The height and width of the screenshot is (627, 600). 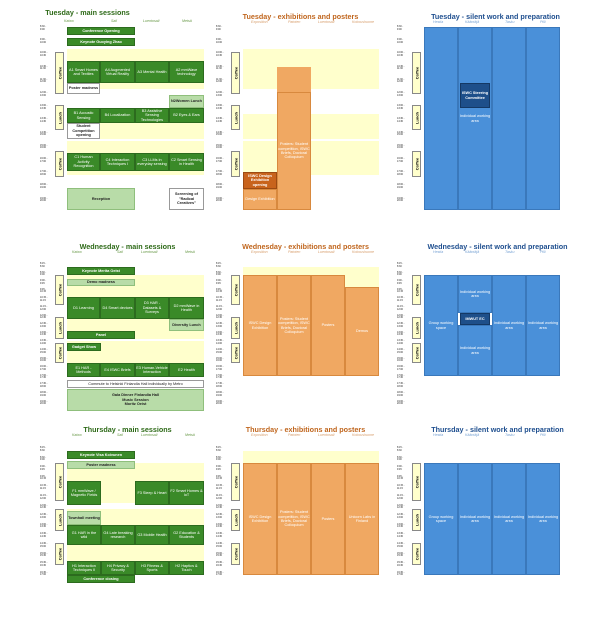 I want to click on time-label: 13:30 - 14:30, so click(x=401, y=535).